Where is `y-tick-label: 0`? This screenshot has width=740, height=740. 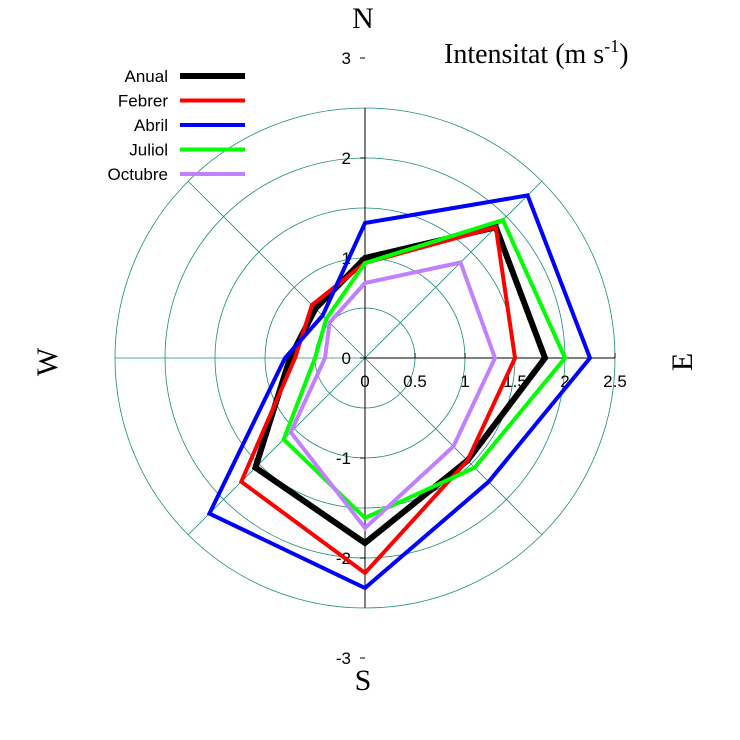 y-tick-label: 0 is located at coordinates (346, 358).